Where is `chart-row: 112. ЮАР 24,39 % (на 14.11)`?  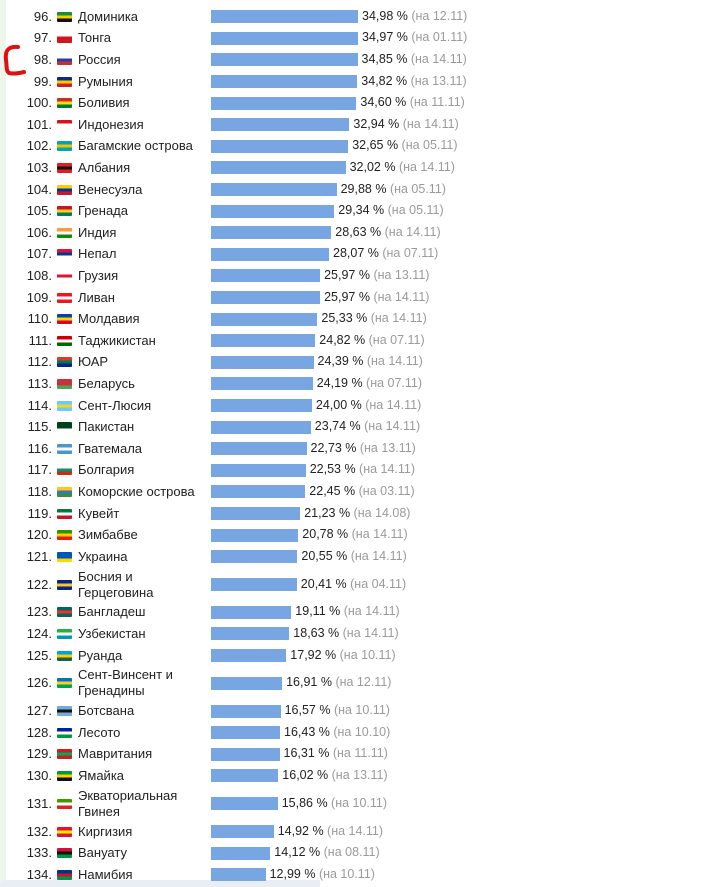 chart-row: 112. ЮАР 24,39 % (на 14.11) is located at coordinates (360, 363).